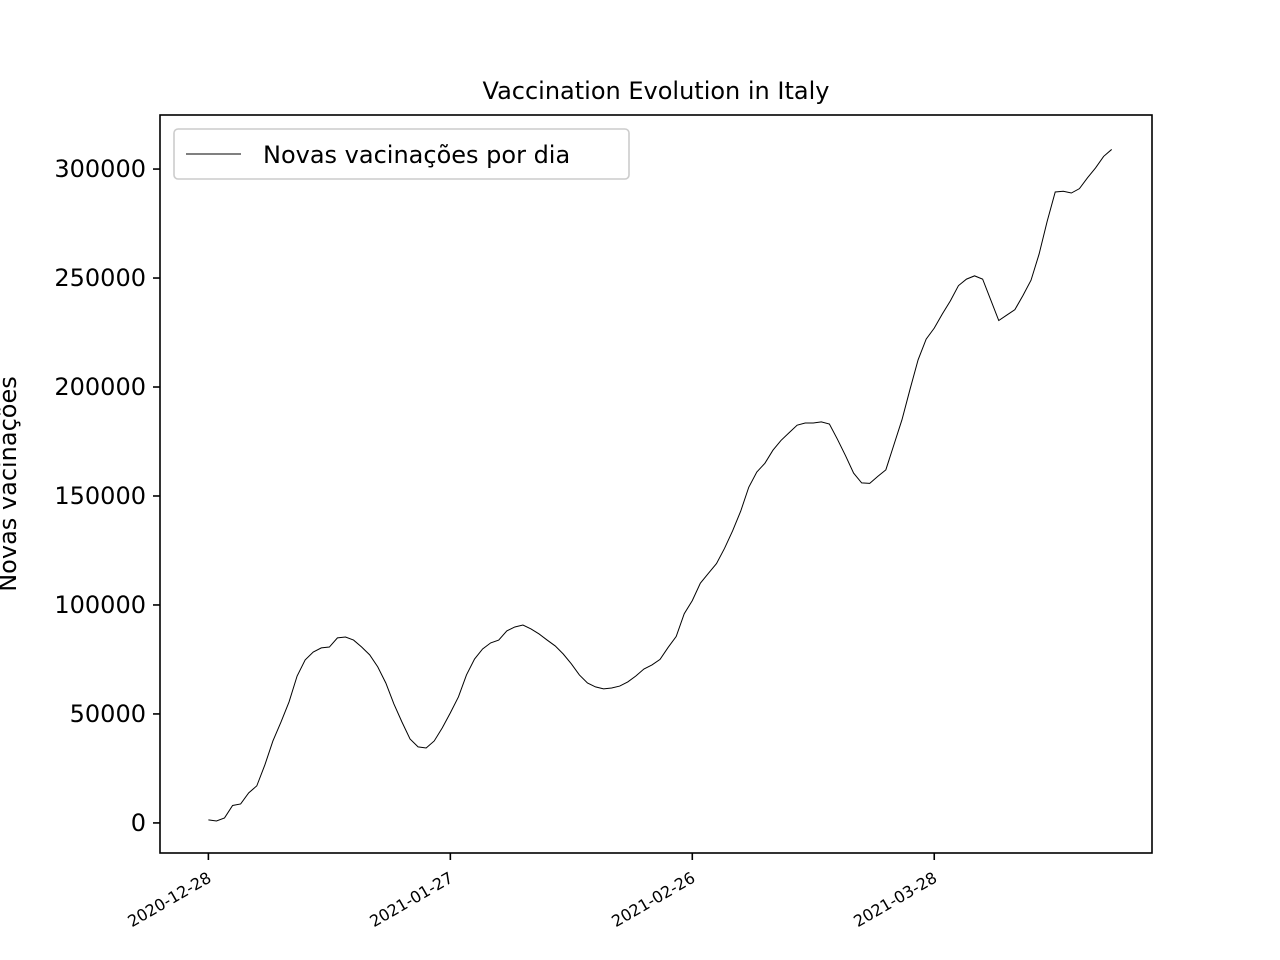 The height and width of the screenshot is (960, 1280). I want to click on legend: Novas vacinações por dia, so click(401, 154).